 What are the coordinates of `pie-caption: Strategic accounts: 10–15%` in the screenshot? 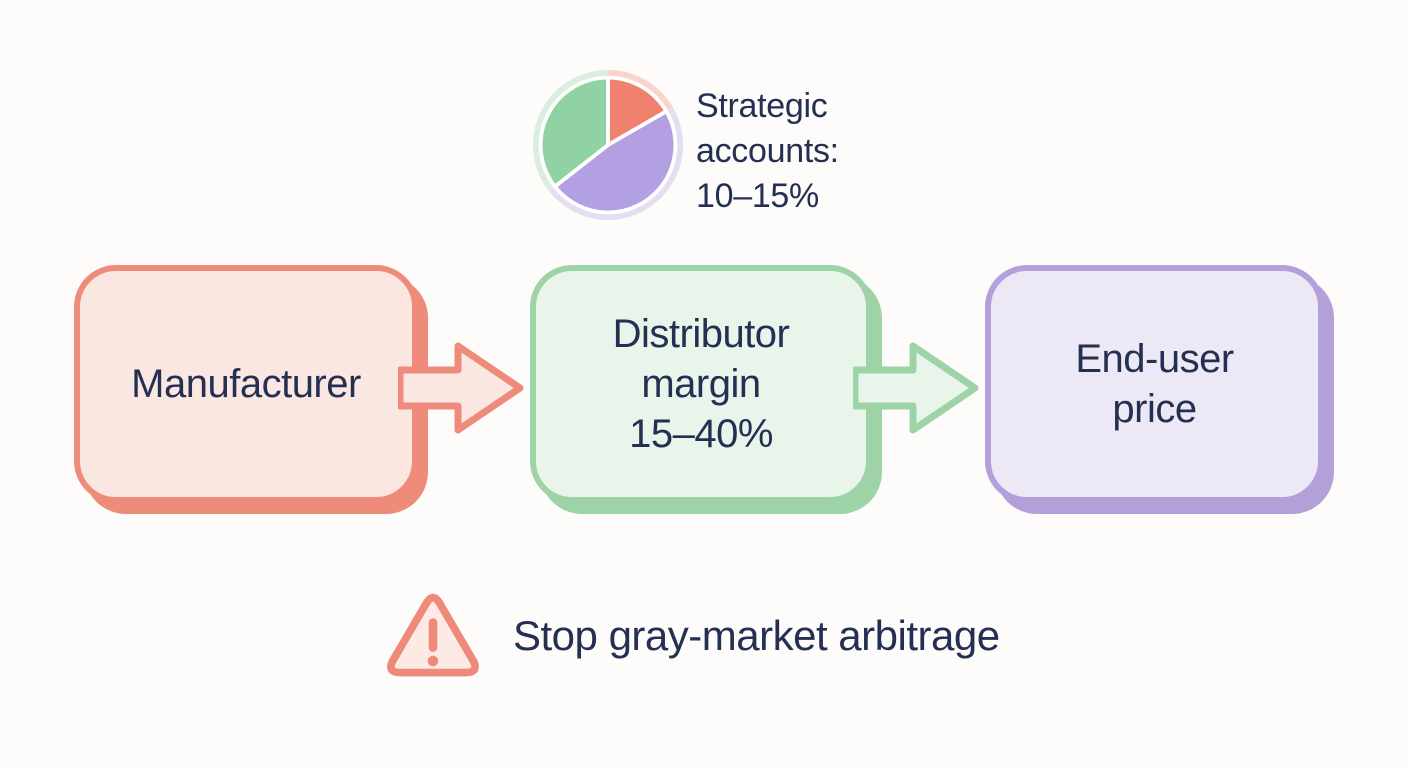 It's located at (767, 151).